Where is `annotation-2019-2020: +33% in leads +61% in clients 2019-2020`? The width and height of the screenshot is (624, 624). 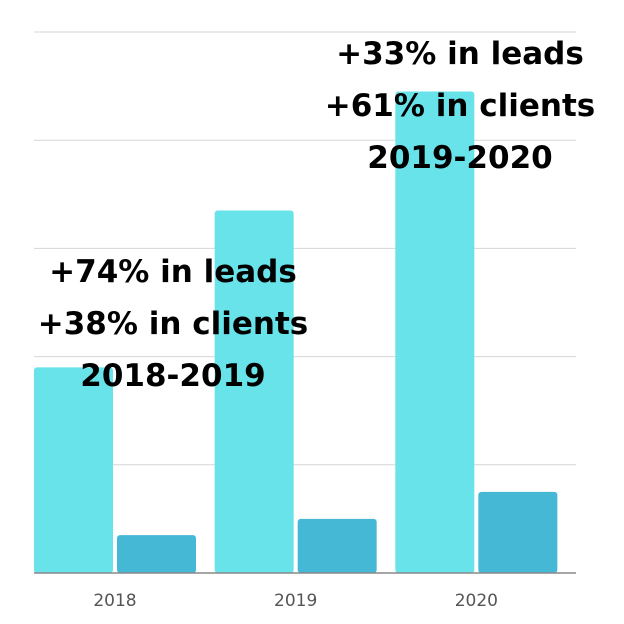 annotation-2019-2020: +33% in leads +61% in clients 2019-2020 is located at coordinates (460, 106).